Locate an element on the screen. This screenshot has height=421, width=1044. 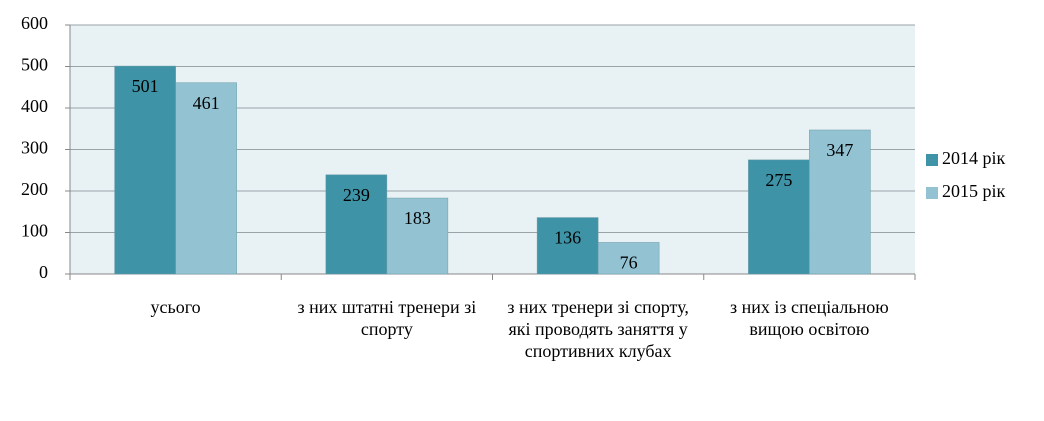
data-label: 239 is located at coordinates (356, 195).